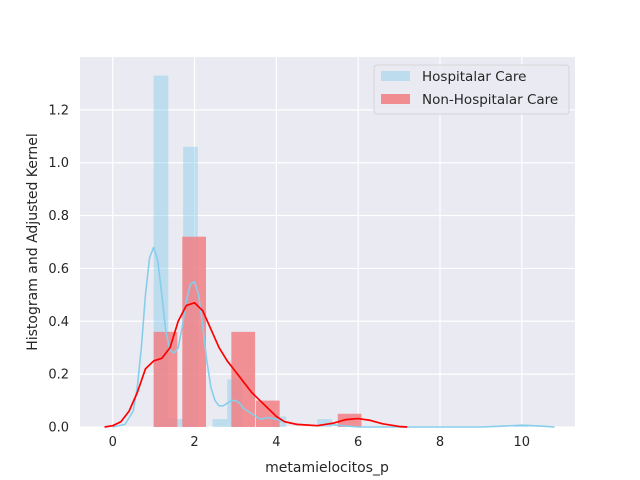 The width and height of the screenshot is (640, 480). What do you see at coordinates (58, 110) in the screenshot?
I see `y-tick-label: 1.2` at bounding box center [58, 110].